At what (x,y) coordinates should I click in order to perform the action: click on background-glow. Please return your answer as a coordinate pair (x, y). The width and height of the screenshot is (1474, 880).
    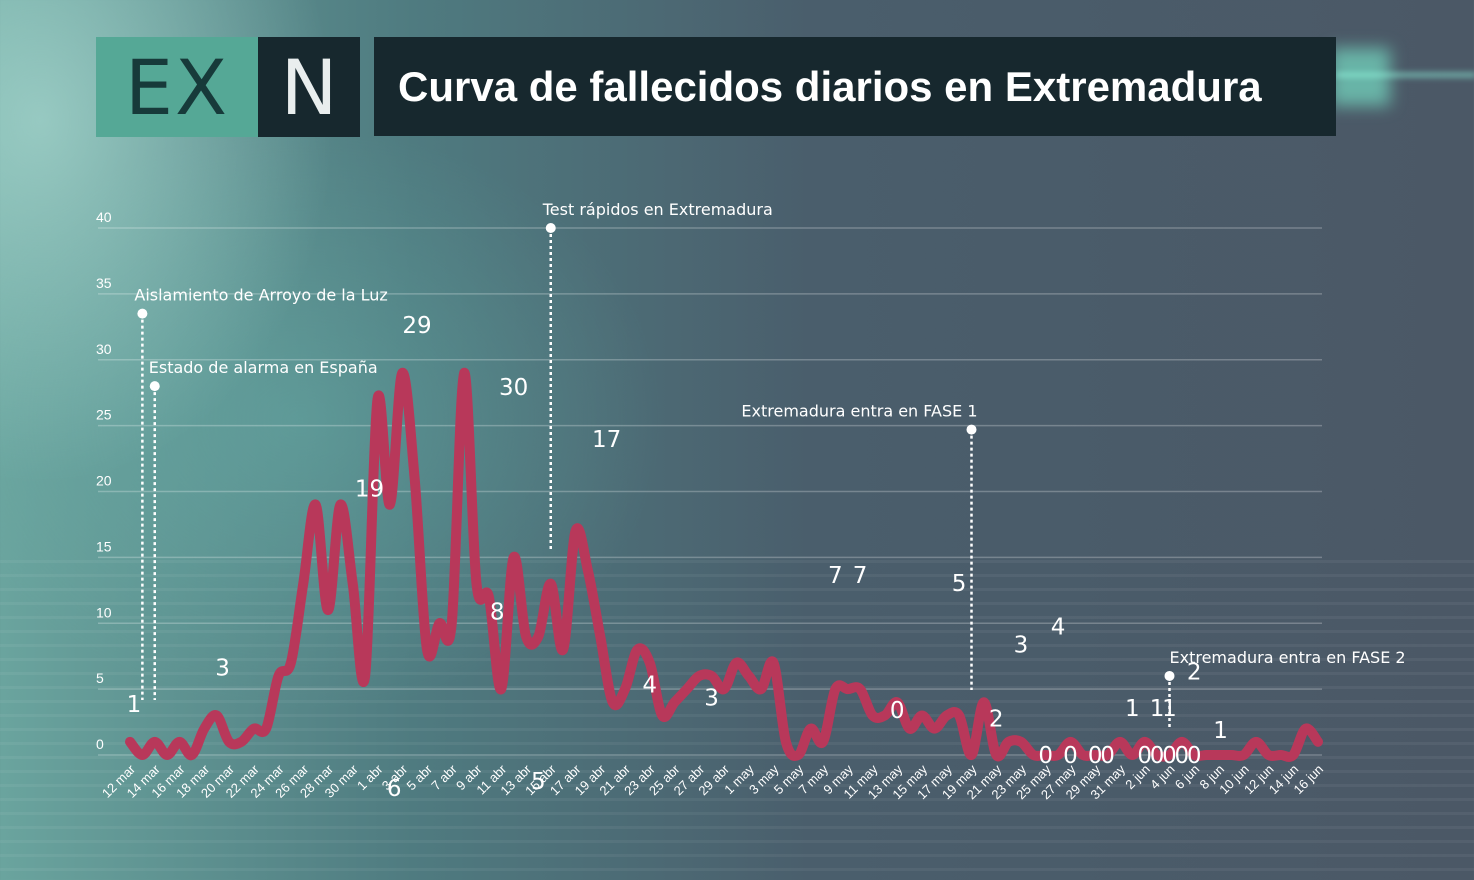
    Looking at the image, I should click on (1360, 77).